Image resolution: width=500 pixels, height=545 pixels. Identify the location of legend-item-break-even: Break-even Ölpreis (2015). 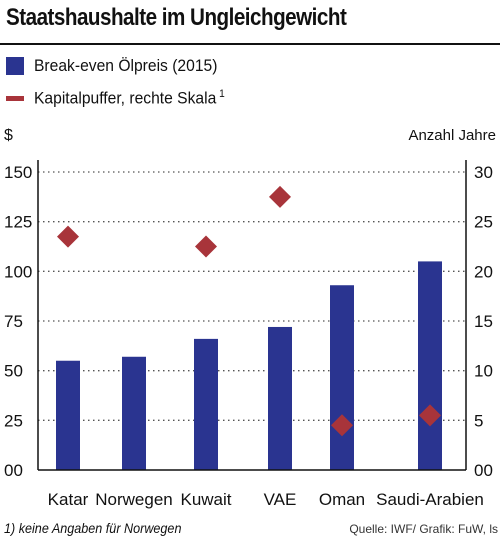
(119, 66).